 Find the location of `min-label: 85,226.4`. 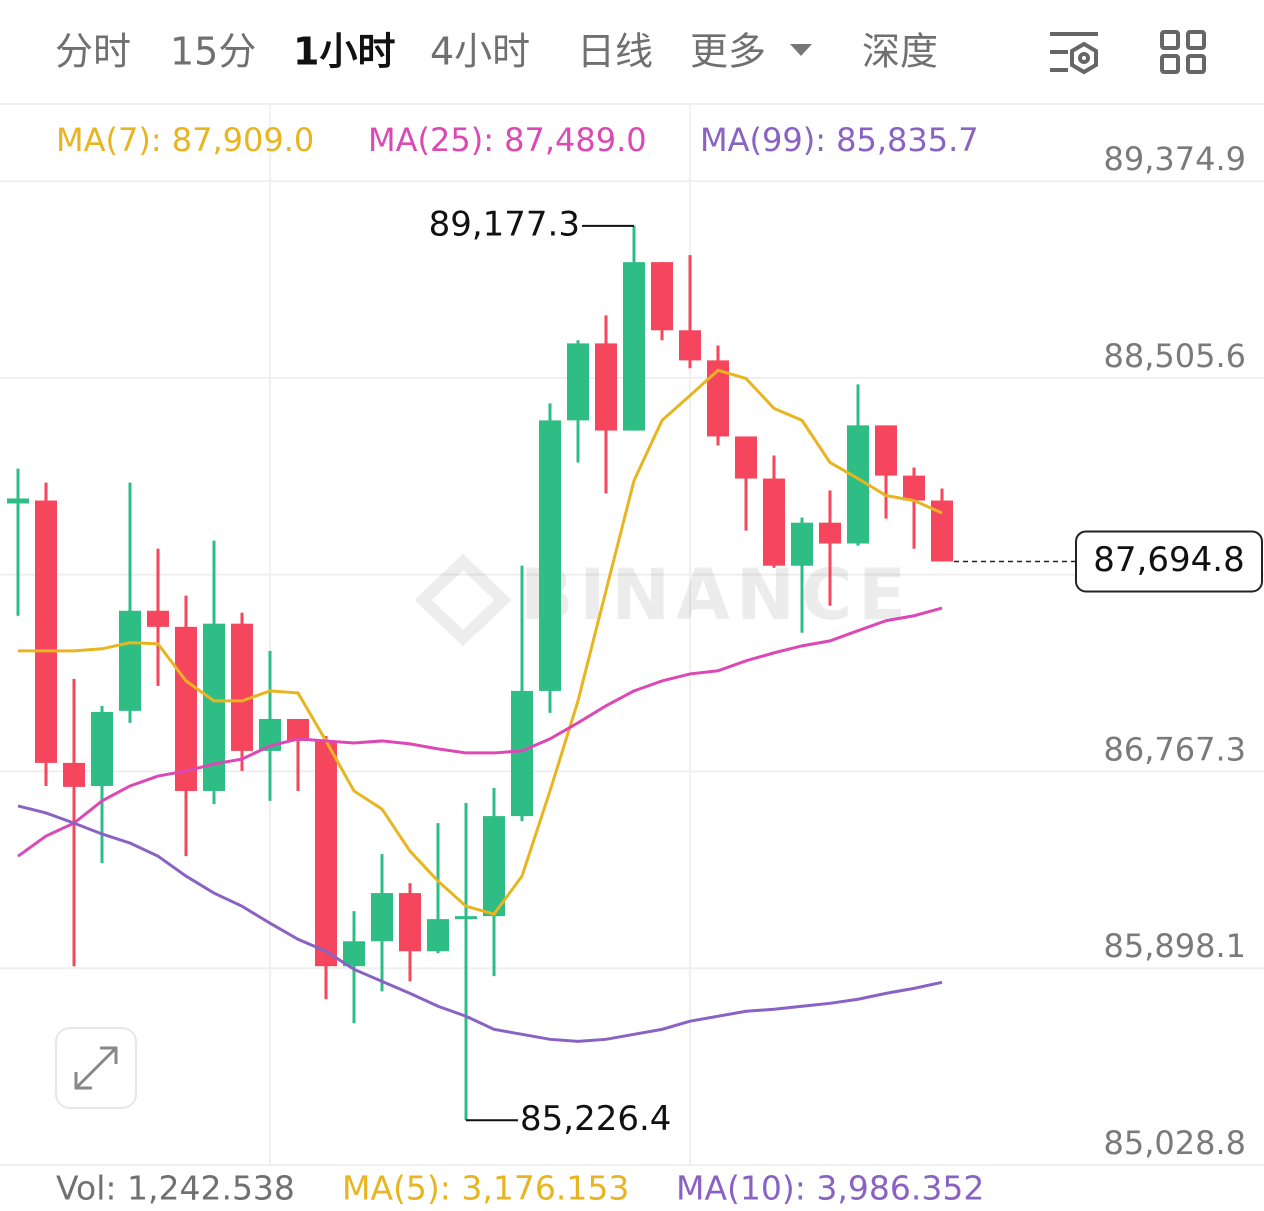

min-label: 85,226.4 is located at coordinates (595, 1119).